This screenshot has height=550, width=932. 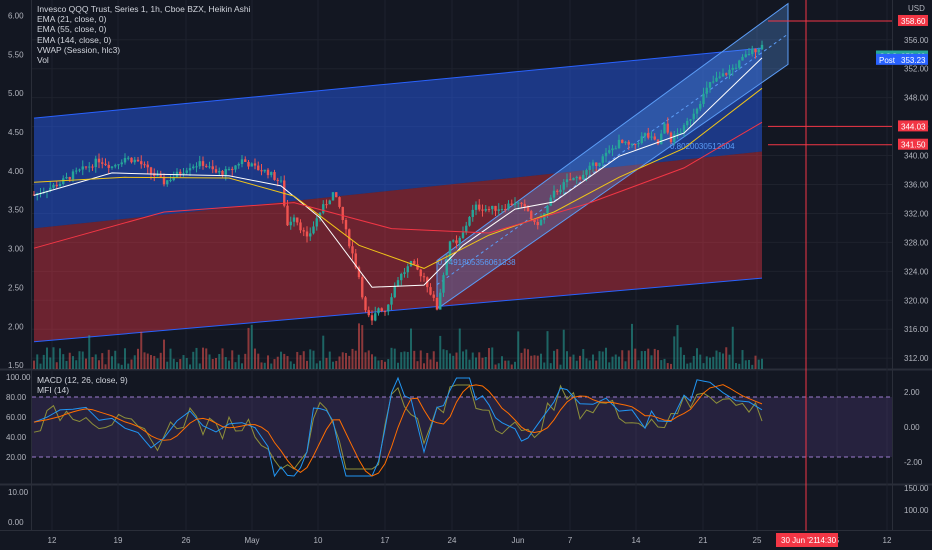 What do you see at coordinates (72, 29) in the screenshot?
I see `legend-ema55: EMA (55, close, 0)` at bounding box center [72, 29].